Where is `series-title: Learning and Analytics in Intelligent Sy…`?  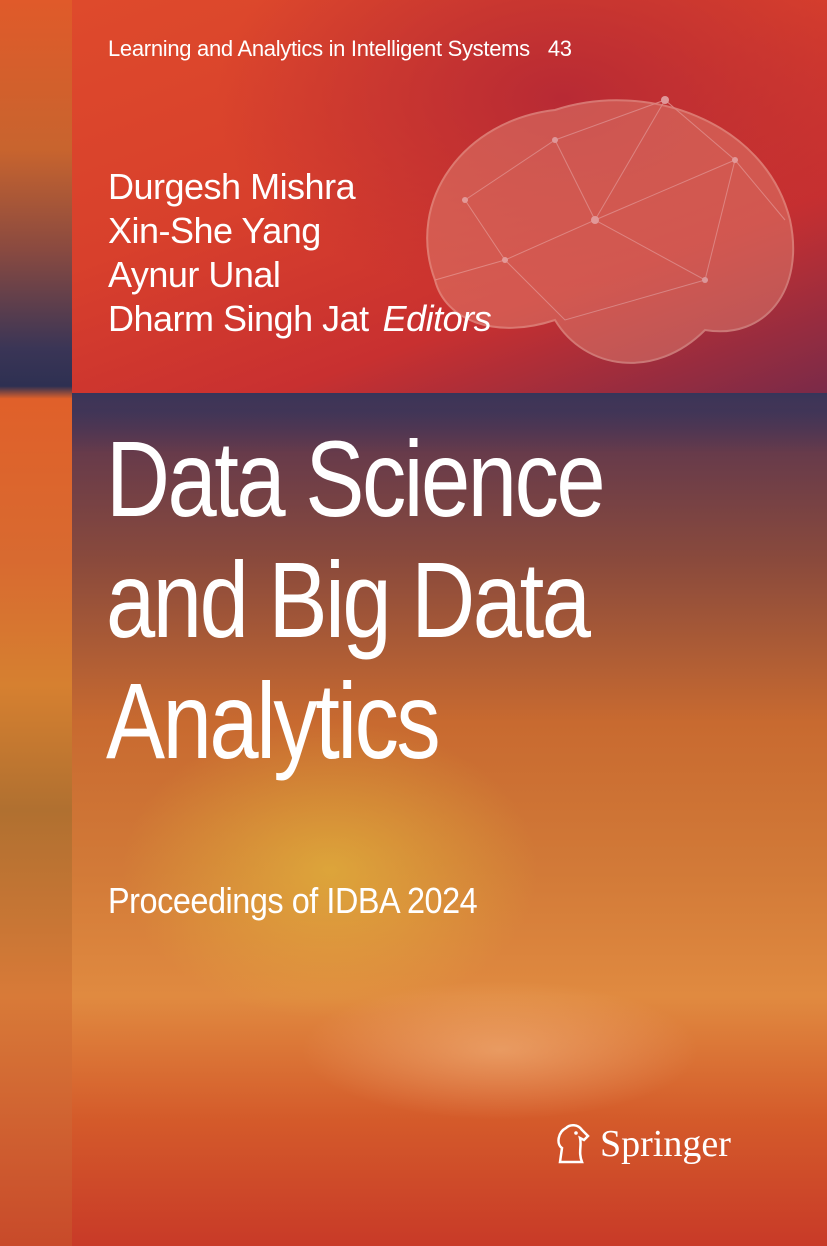
series-title: Learning and Analytics in Intelligent Sy… is located at coordinates (340, 49).